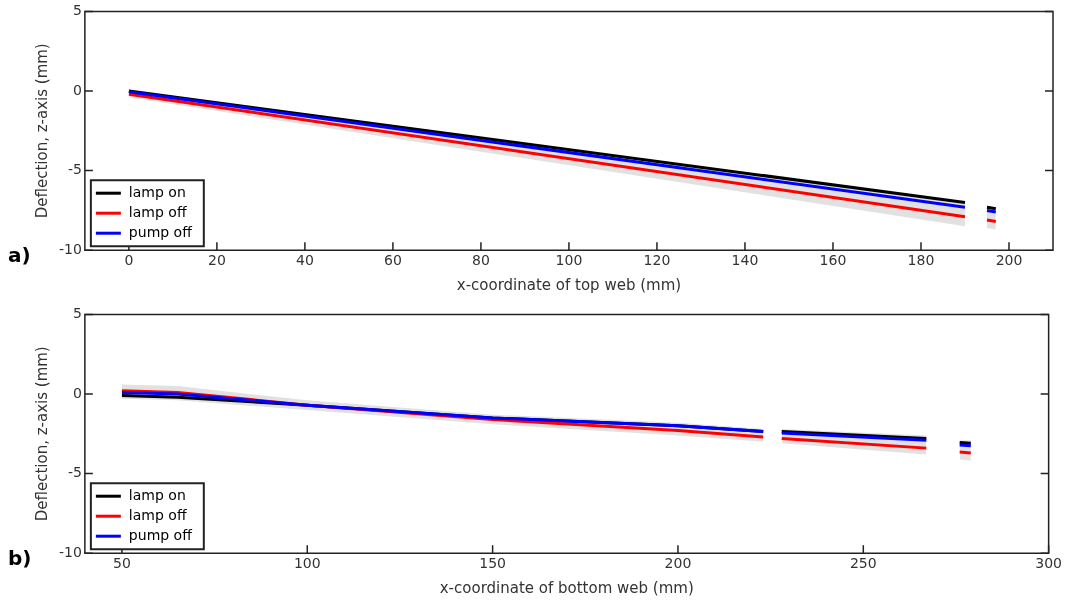 The width and height of the screenshot is (1065, 607). I want to click on x-tick-label: 40, so click(304, 260).